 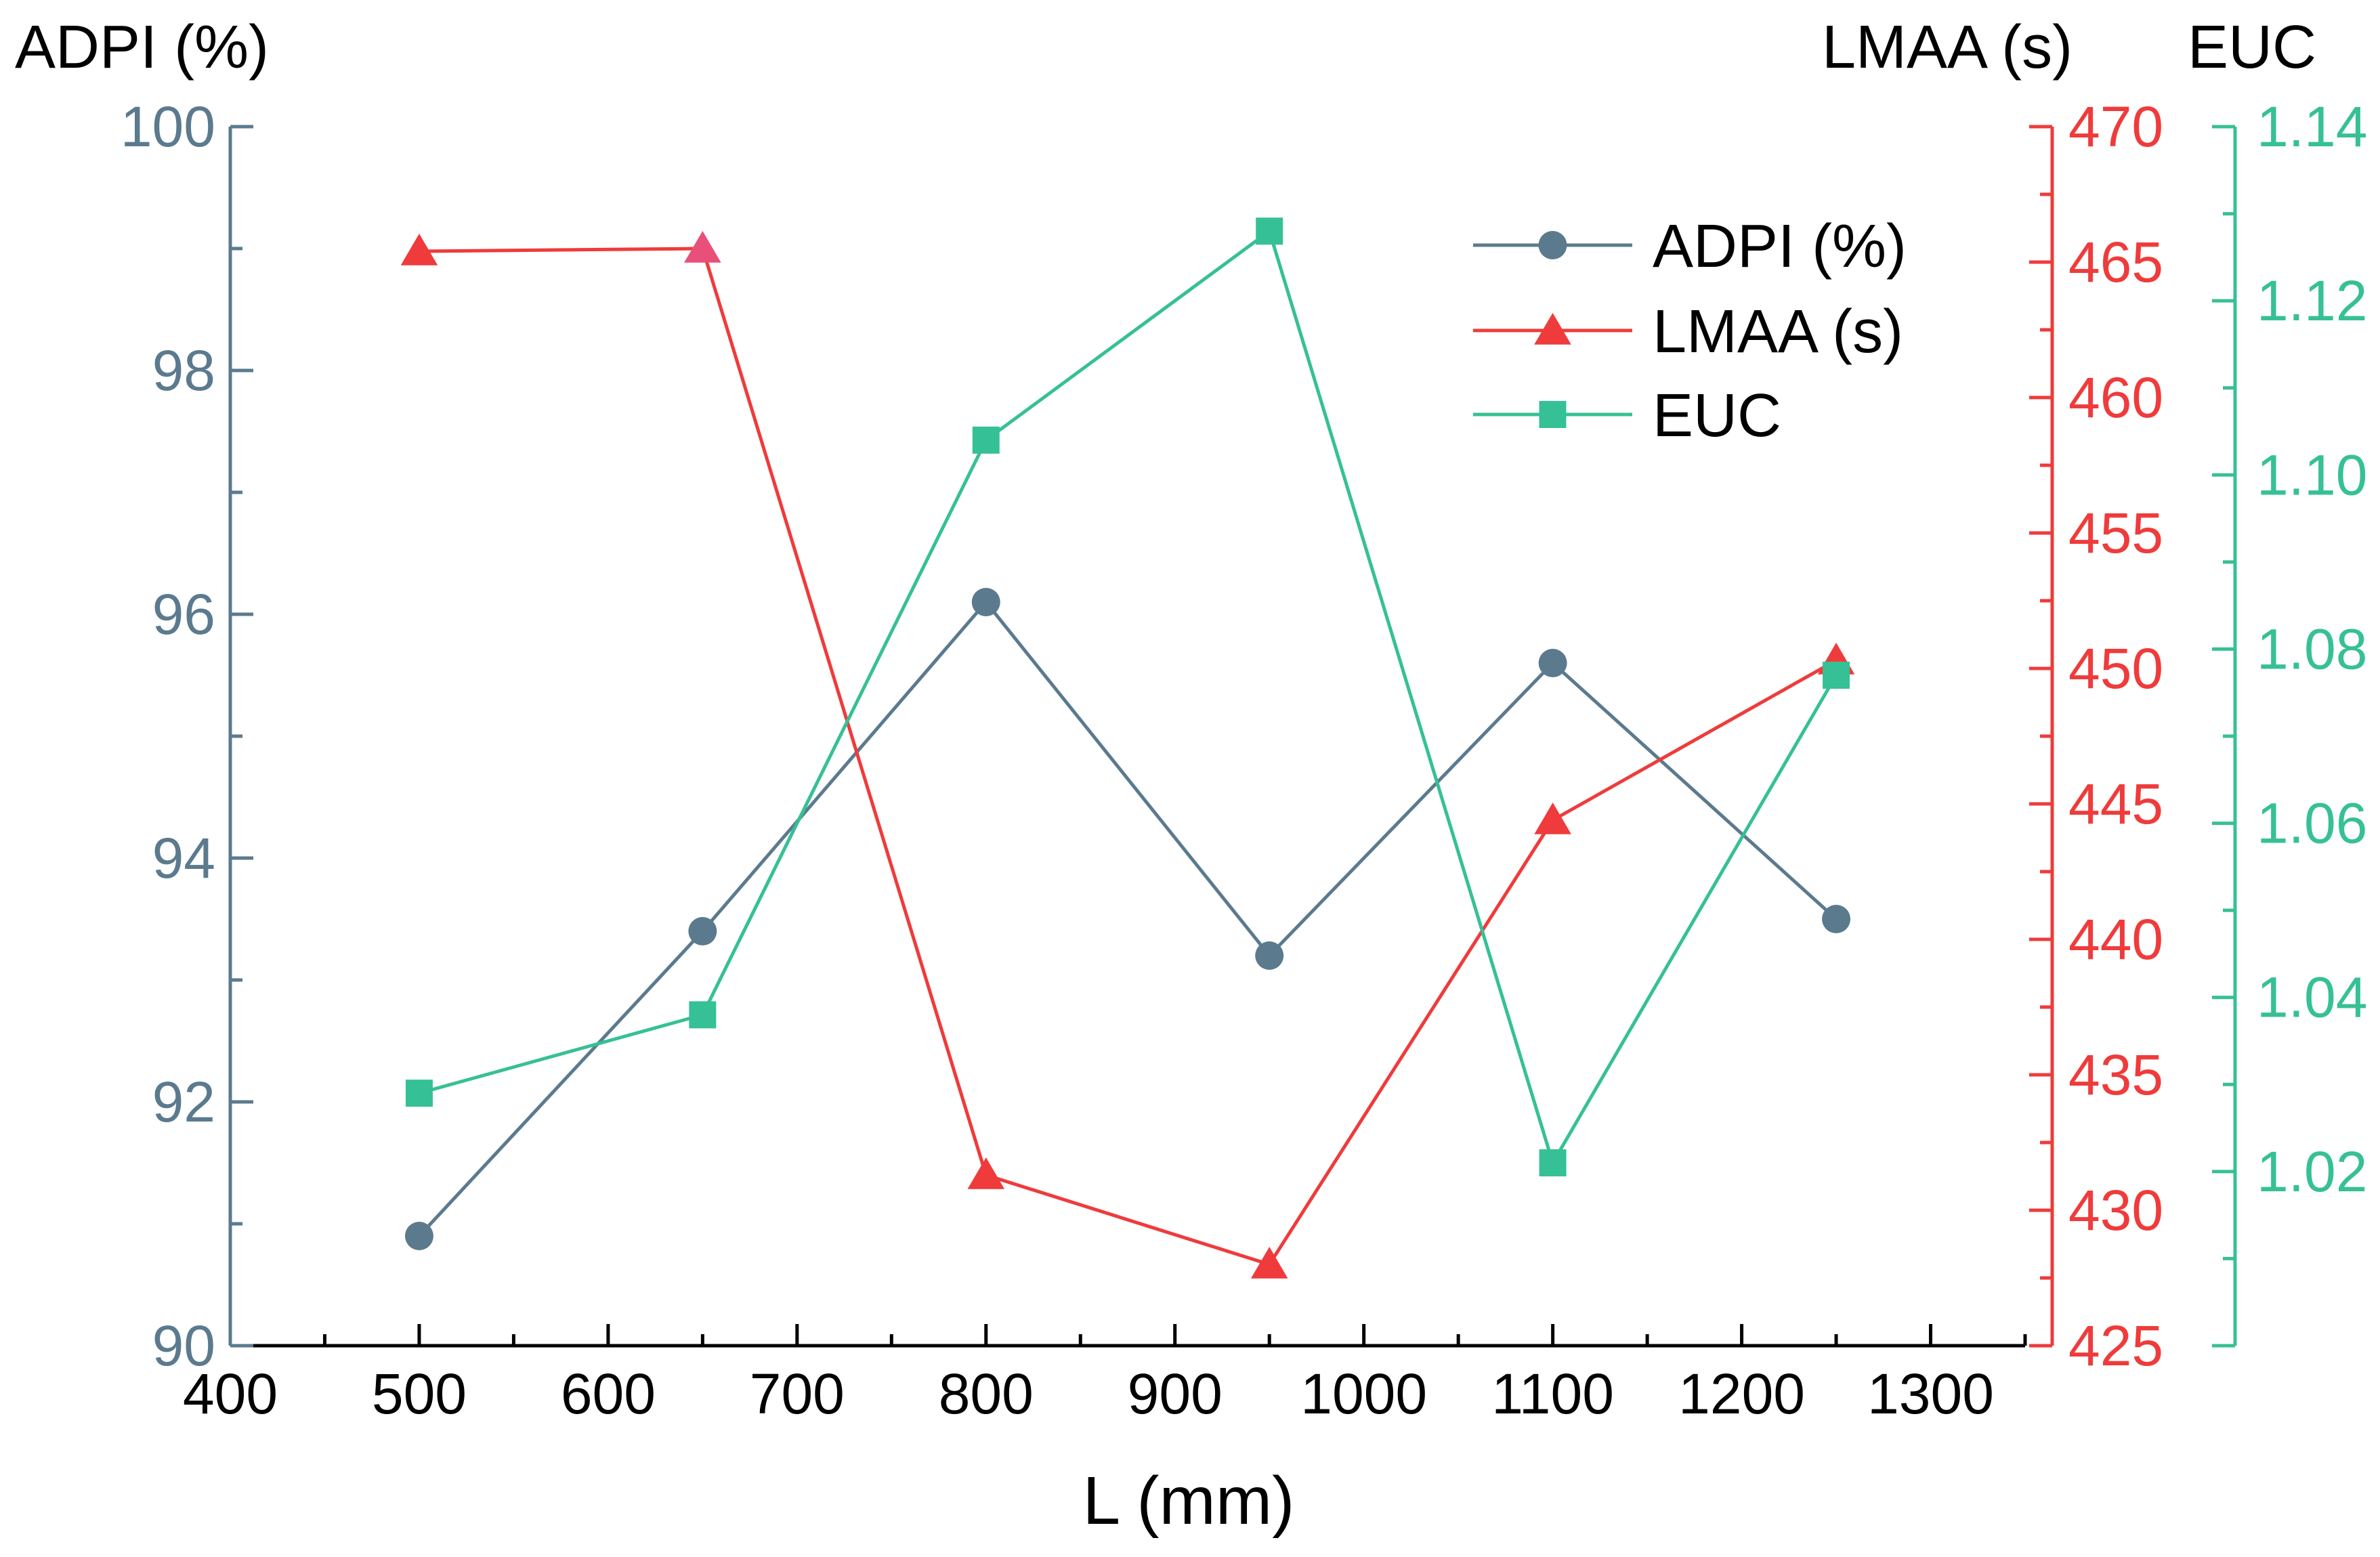 I want to click on legend-label: LMAA (s), so click(x=1778, y=332).